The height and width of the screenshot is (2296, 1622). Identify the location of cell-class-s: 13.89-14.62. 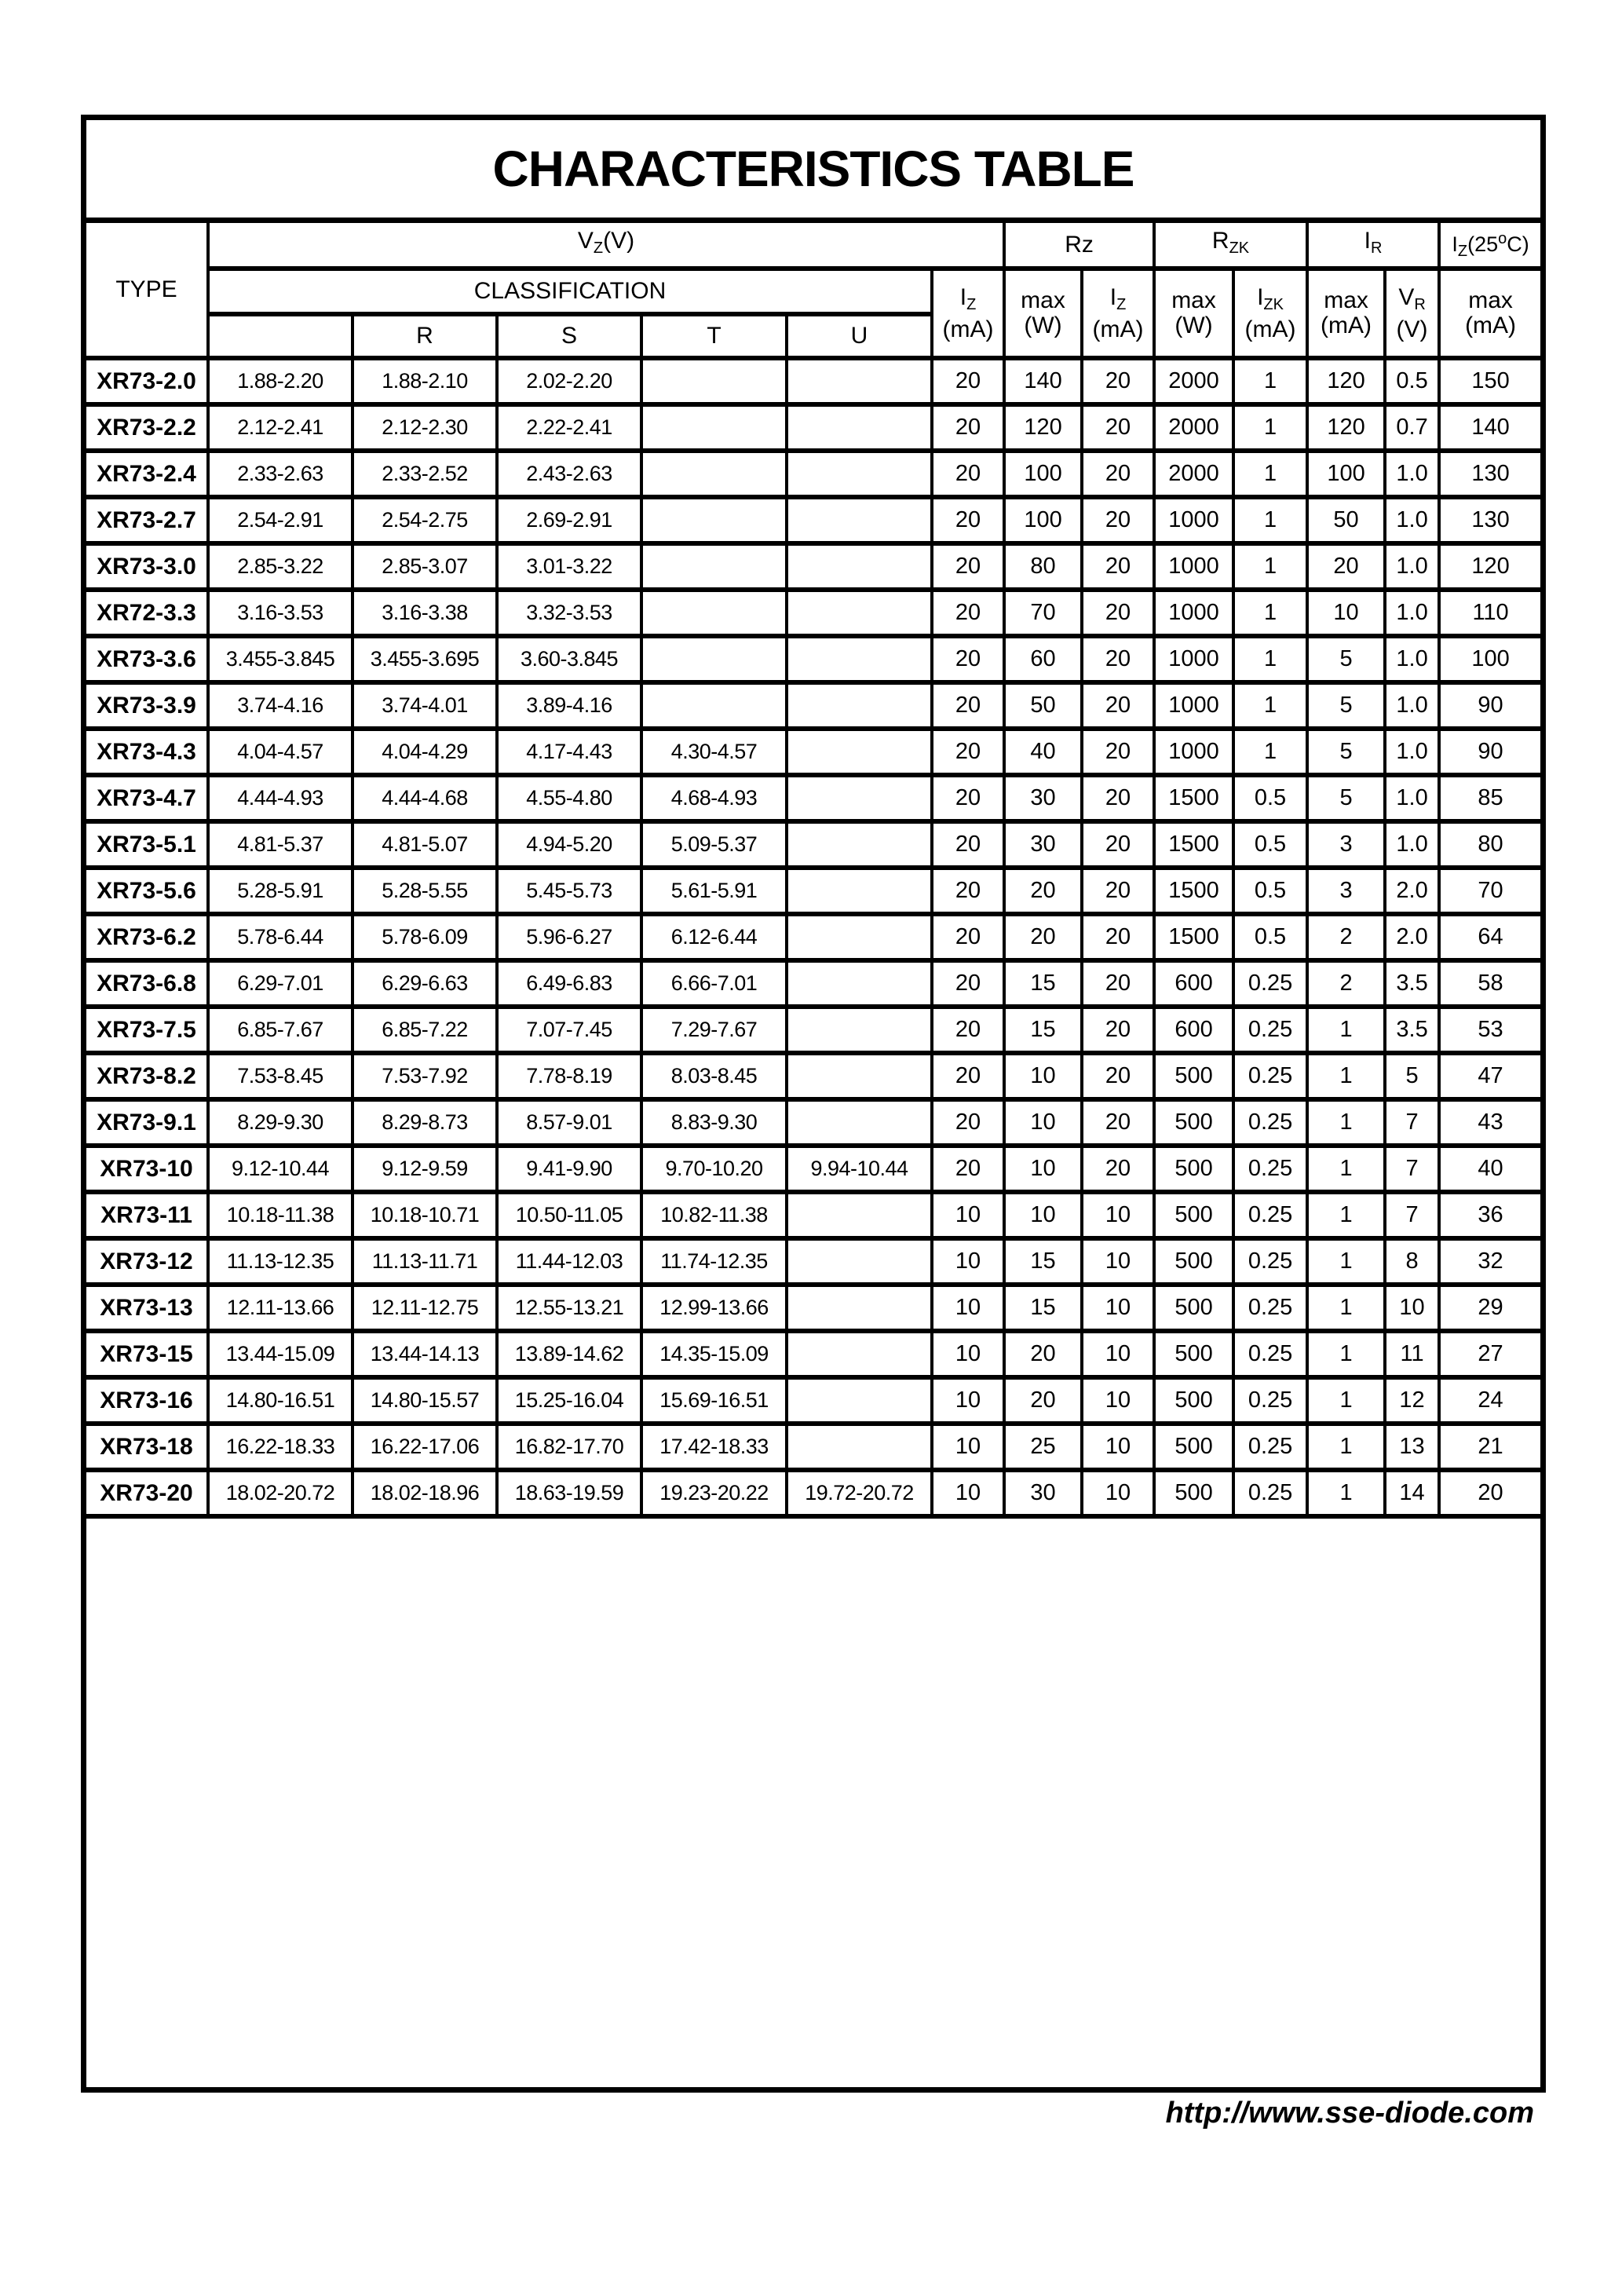
(569, 1354).